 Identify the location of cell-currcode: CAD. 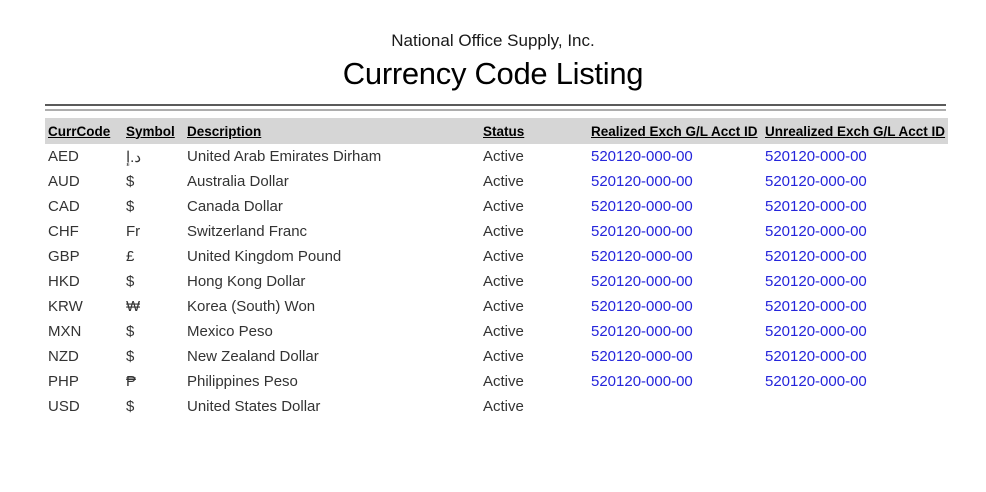
(64, 206).